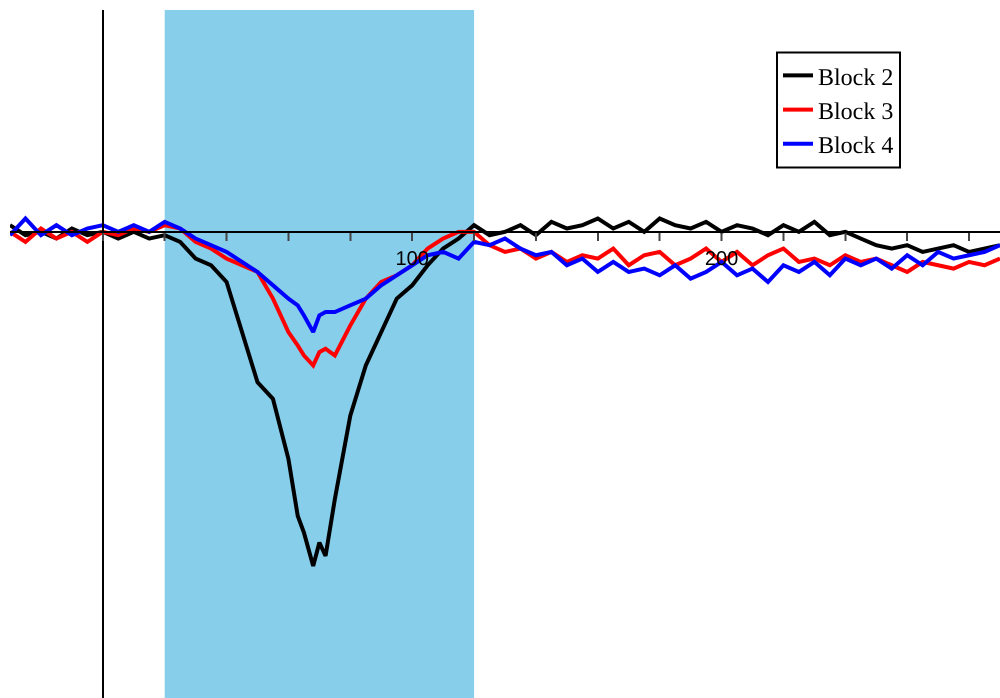 The width and height of the screenshot is (1000, 698). What do you see at coordinates (856, 111) in the screenshot?
I see `legend-label: Block 3` at bounding box center [856, 111].